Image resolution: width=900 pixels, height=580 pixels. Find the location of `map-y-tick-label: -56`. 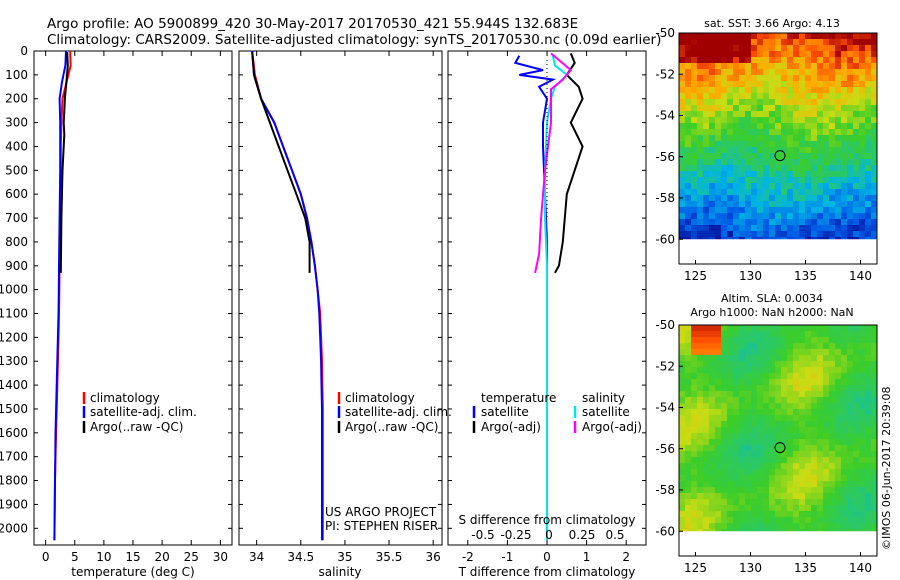

map-y-tick-label: -56 is located at coordinates (665, 449).